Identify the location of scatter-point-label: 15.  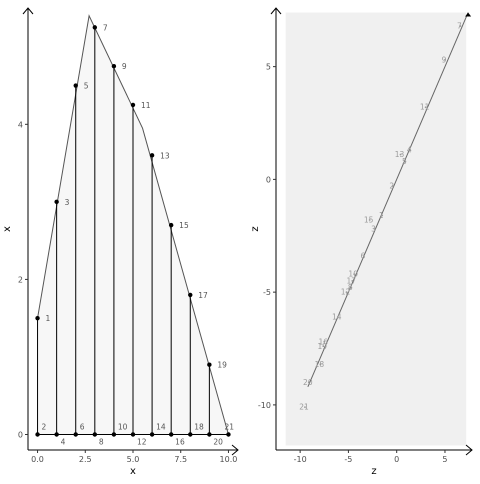
(369, 219).